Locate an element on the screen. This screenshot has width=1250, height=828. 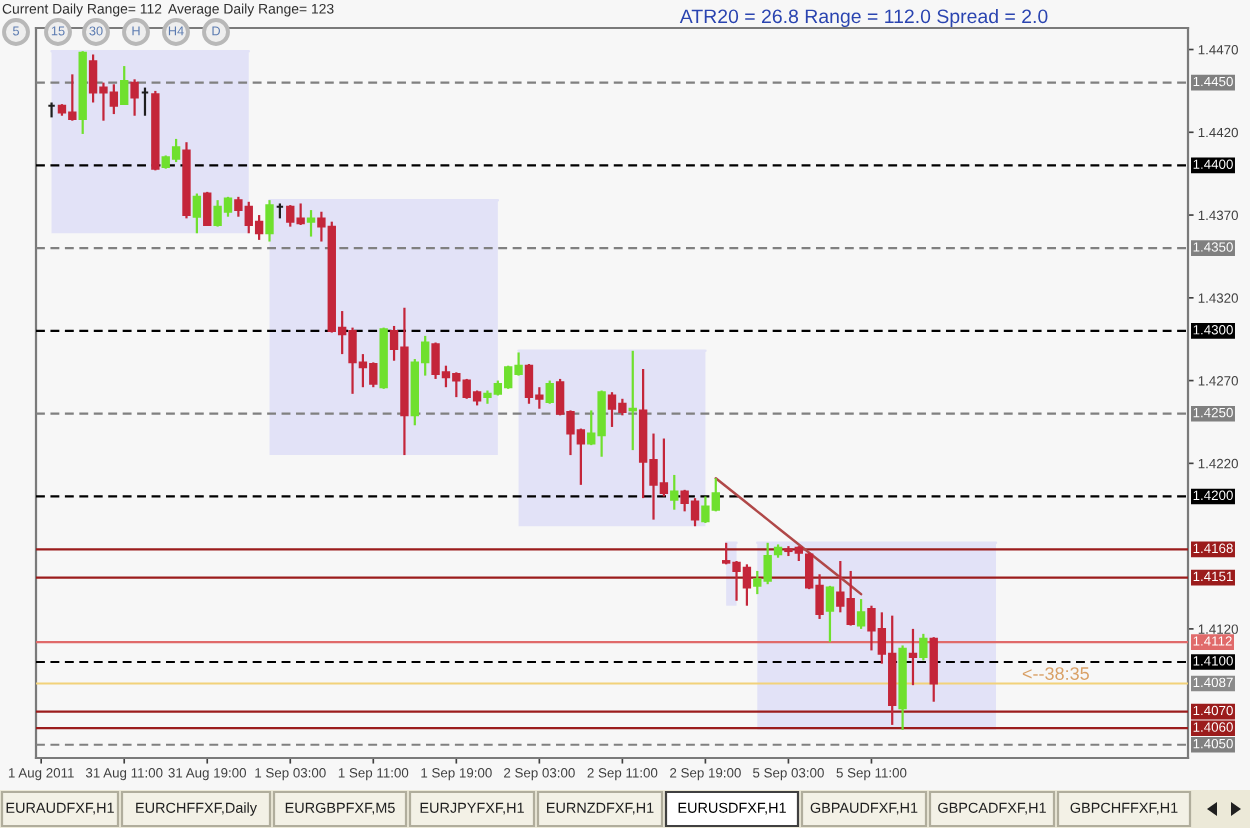
text: ATR20 = 26.8 Range = 112.0 Spread = 2.0 is located at coordinates (863, 18).